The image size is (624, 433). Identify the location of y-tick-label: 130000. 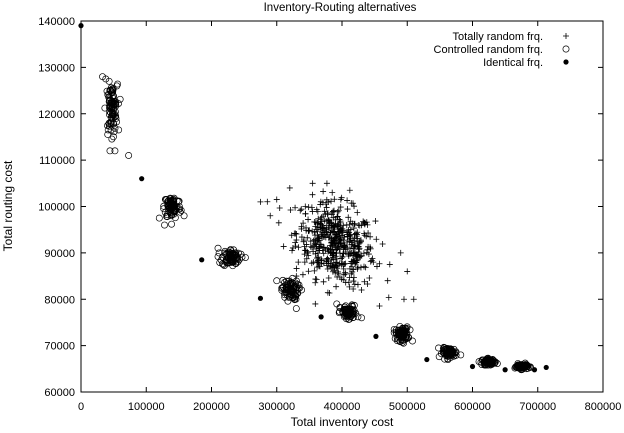
(56, 68).